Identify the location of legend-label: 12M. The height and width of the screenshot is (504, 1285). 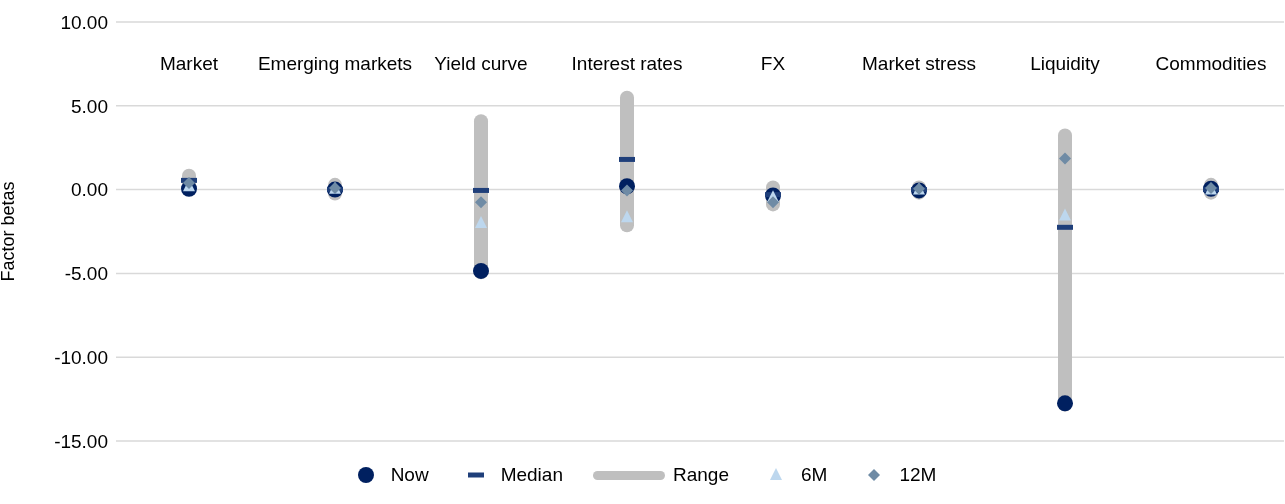
(918, 475).